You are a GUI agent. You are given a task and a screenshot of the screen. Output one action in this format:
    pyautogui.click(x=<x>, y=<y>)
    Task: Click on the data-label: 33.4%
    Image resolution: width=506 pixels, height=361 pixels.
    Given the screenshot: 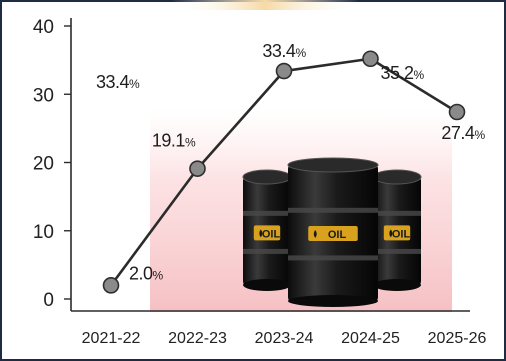 What is the action you would take?
    pyautogui.click(x=284, y=51)
    